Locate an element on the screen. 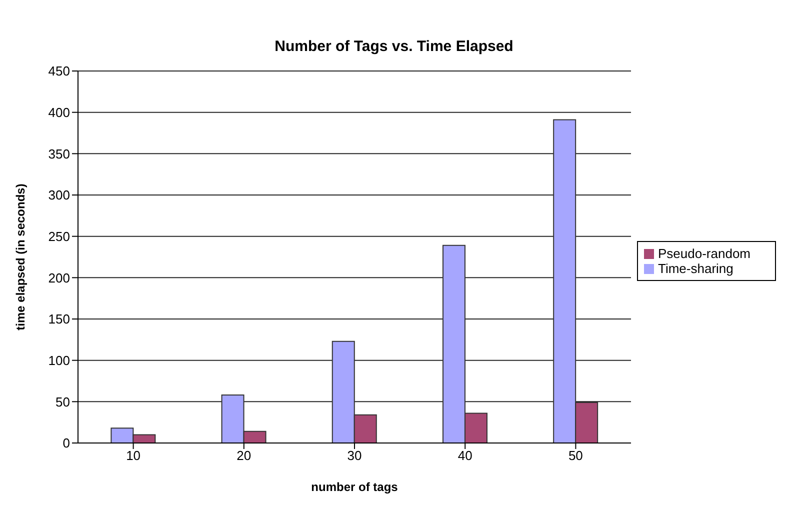 The height and width of the screenshot is (521, 788). x-tick-label: 10 is located at coordinates (133, 456).